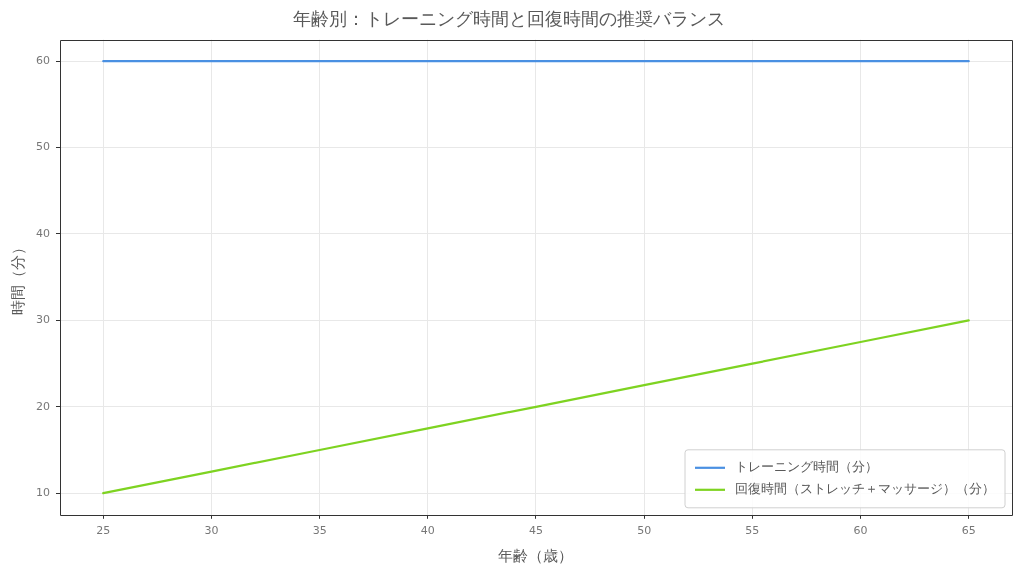 This screenshot has height=576, width=1024. Describe the element at coordinates (43, 147) in the screenshot. I see `y-tick-label: 50` at that location.